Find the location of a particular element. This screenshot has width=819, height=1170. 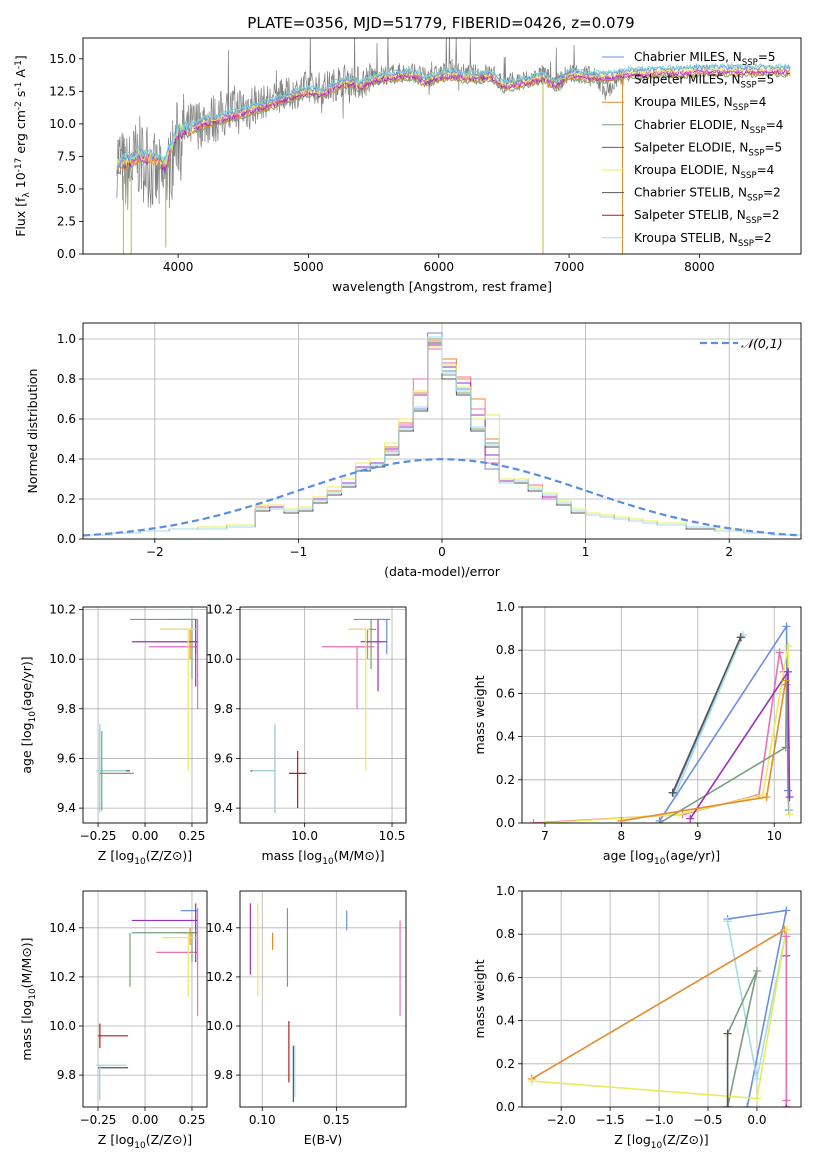

x-tick-label: 7000 is located at coordinates (569, 267).